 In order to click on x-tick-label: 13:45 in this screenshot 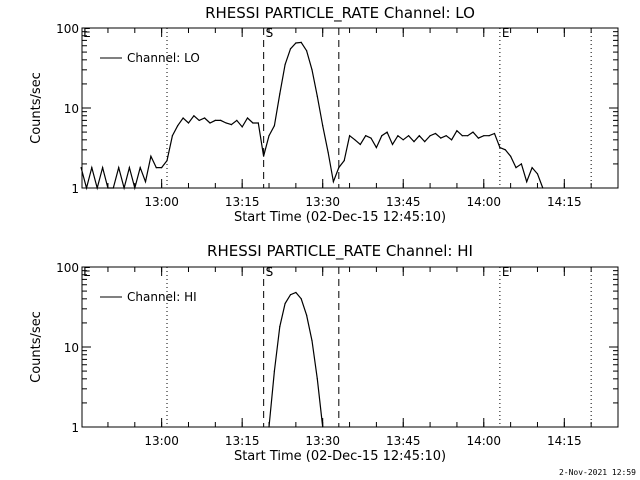, I will do `click(403, 441)`.